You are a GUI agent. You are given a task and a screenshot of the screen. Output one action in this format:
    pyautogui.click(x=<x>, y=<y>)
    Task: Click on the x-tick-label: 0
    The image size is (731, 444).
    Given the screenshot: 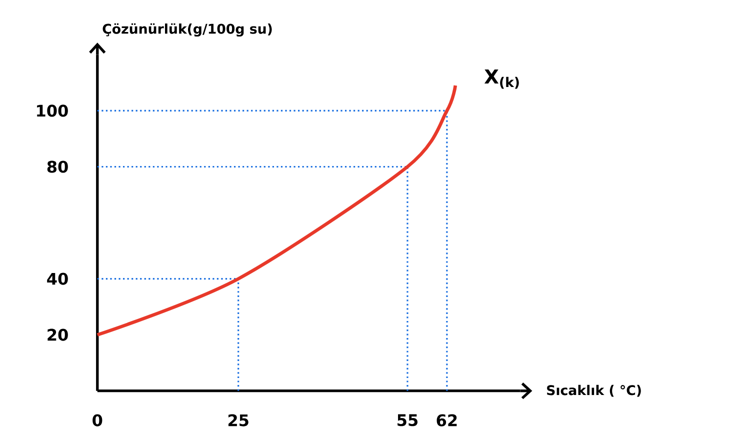 What is the action you would take?
    pyautogui.click(x=97, y=420)
    